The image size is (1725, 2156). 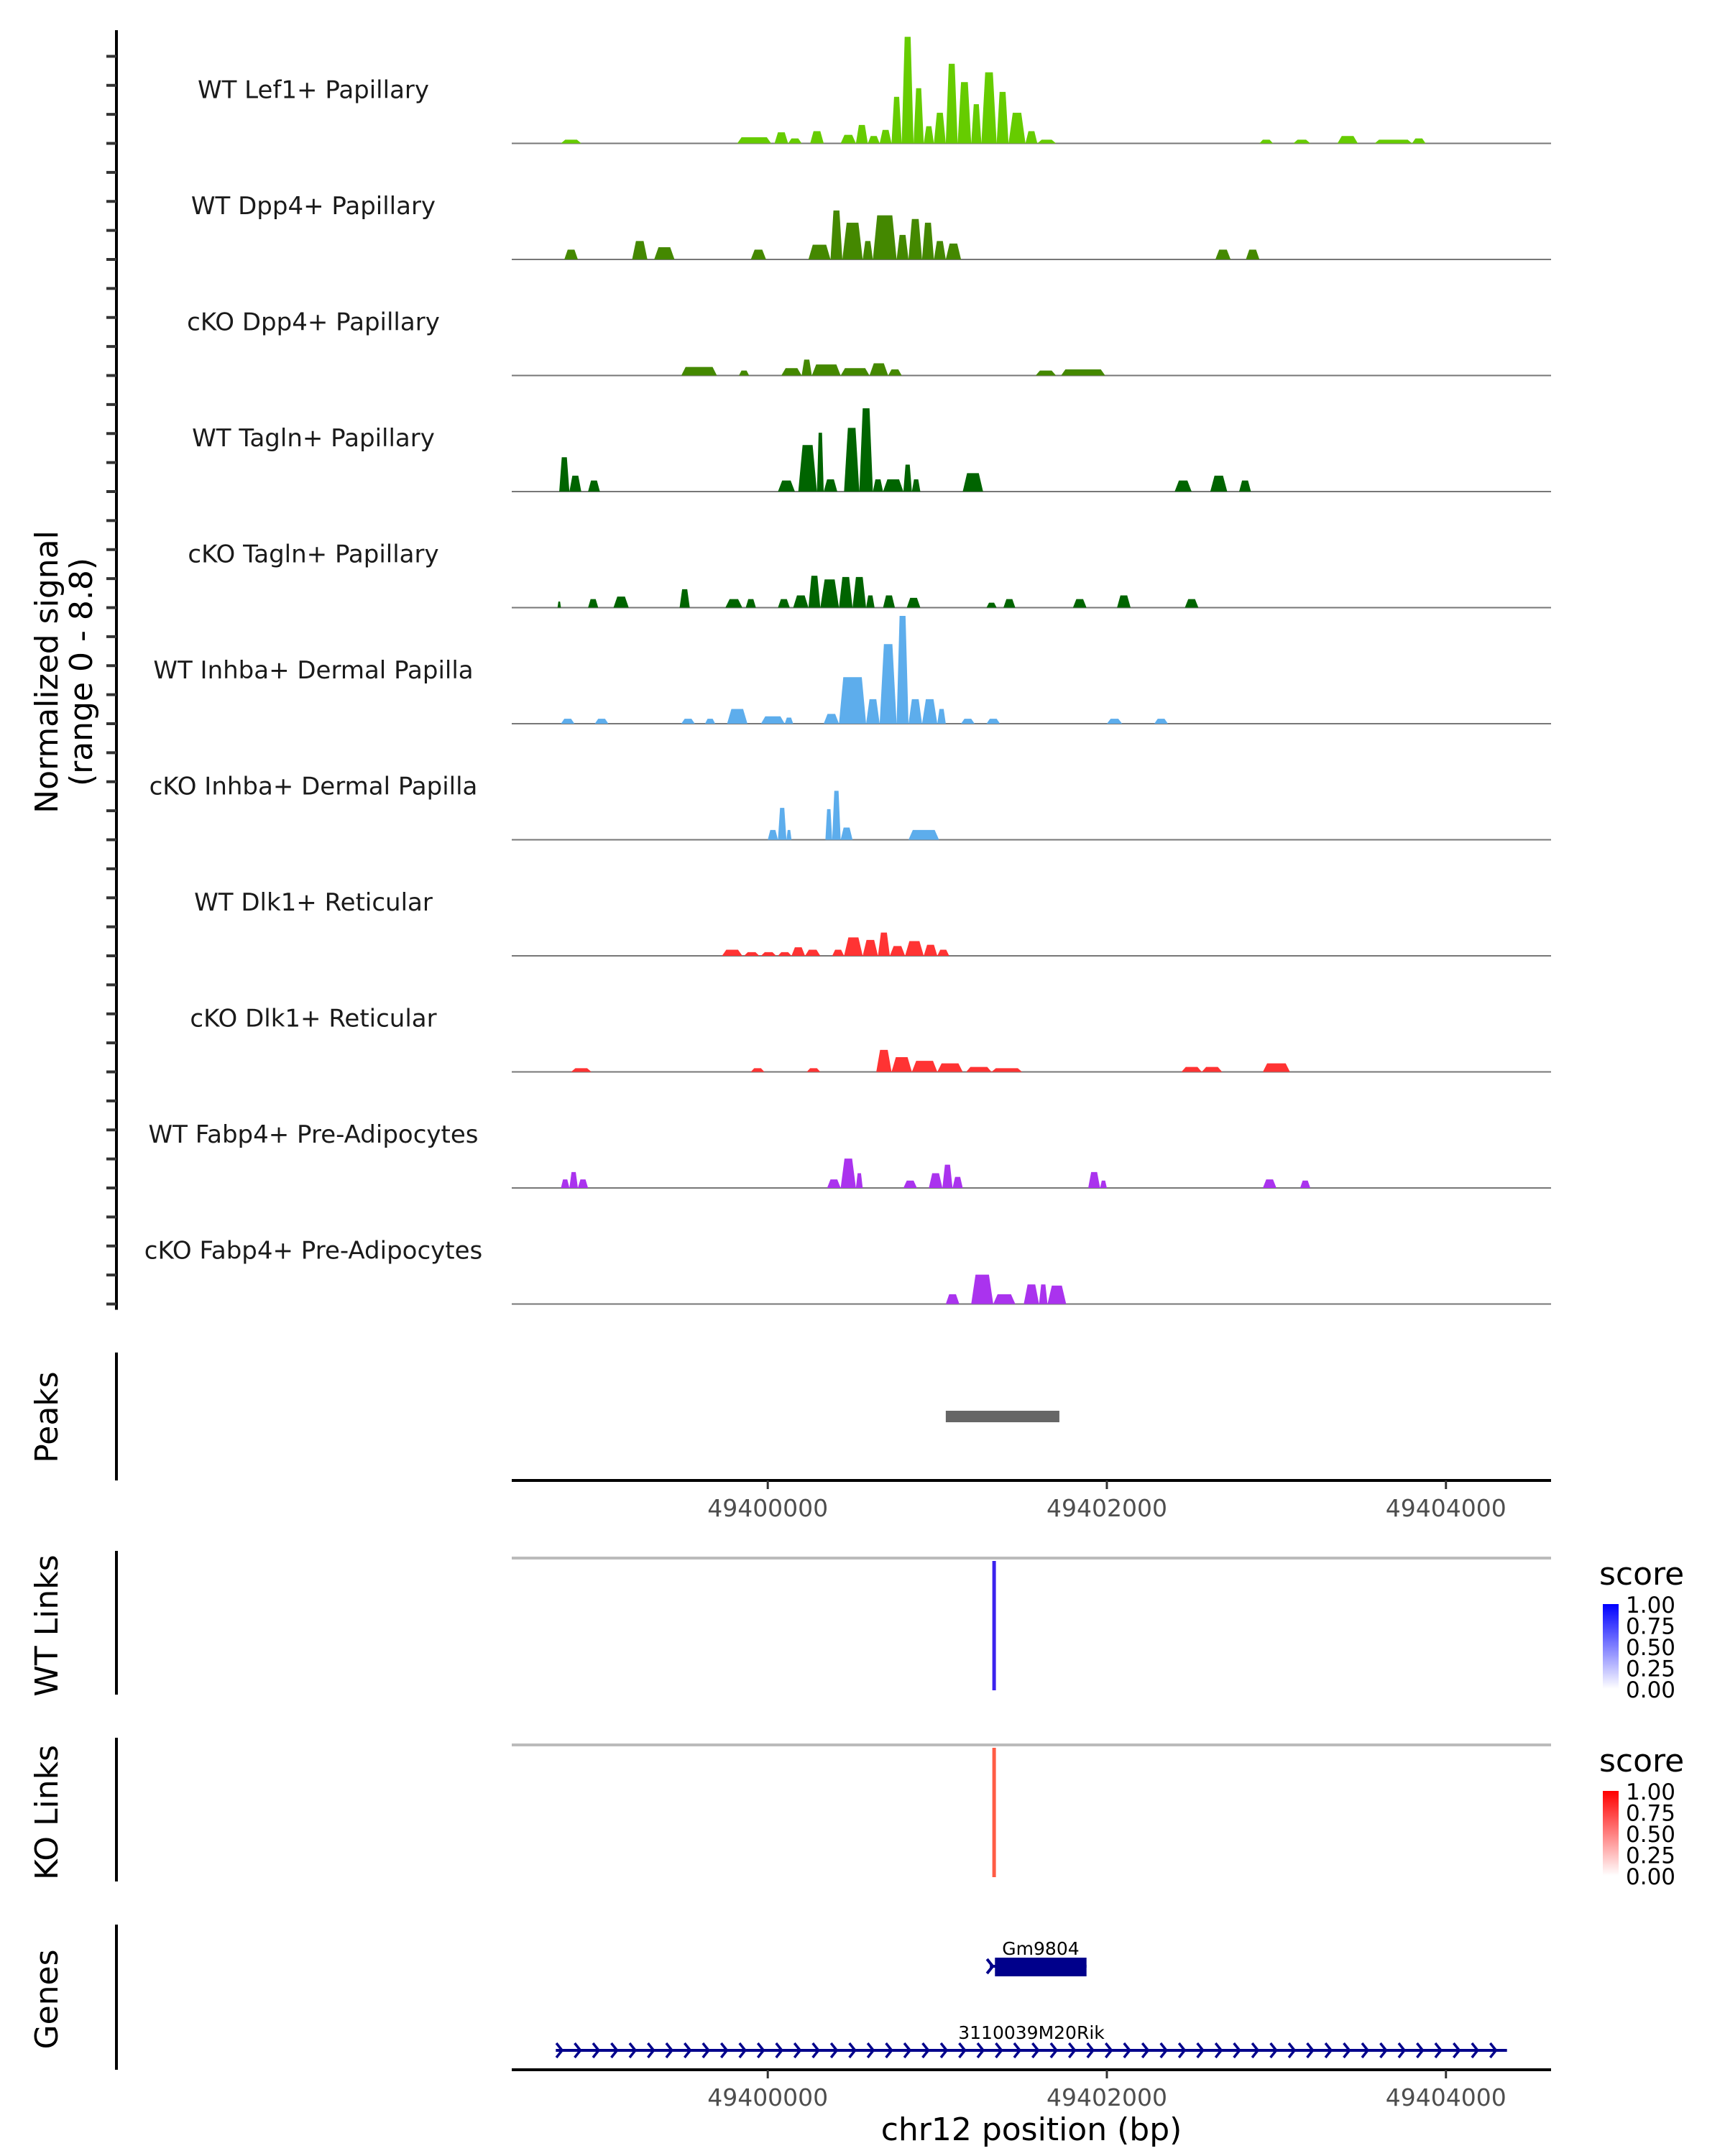 I want to click on track-label: WT Lef1+ Papillary, so click(x=313, y=91).